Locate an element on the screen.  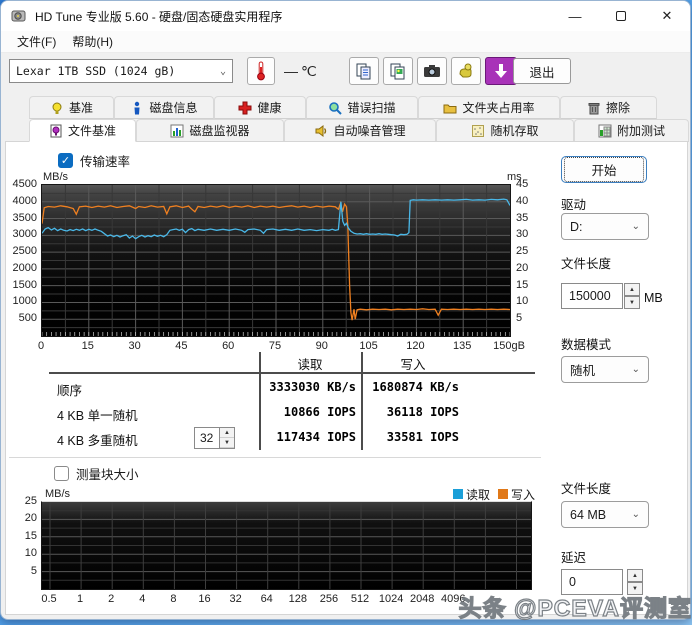
main-y-left-tick: 4500 is located at coordinates (24, 184).